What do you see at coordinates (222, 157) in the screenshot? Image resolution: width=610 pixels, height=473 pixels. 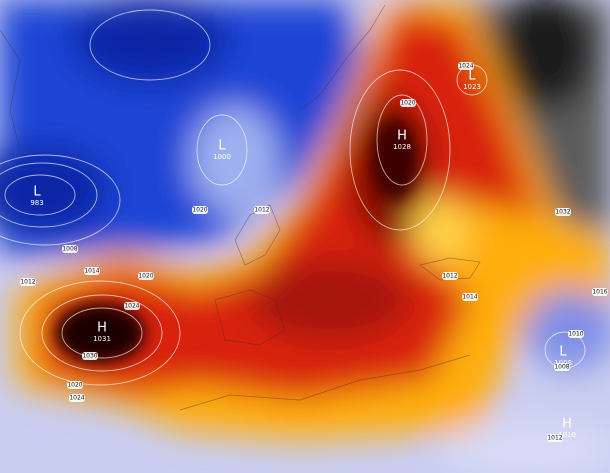 I see `pressure-center-value: 1000` at bounding box center [222, 157].